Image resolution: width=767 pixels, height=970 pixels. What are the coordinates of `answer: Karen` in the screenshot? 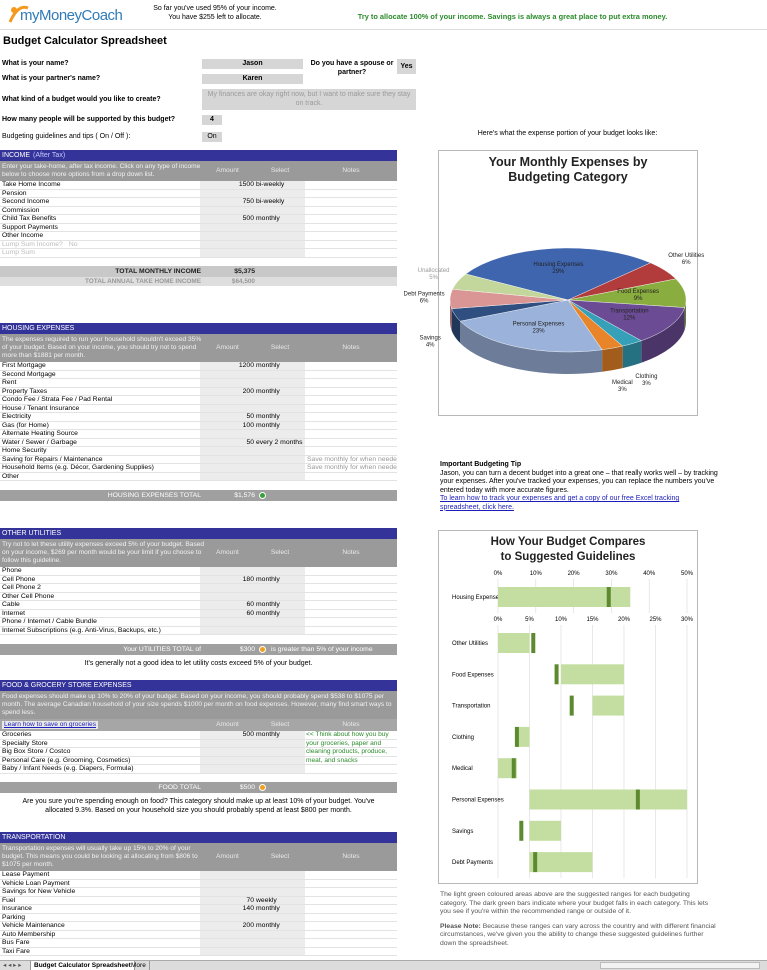 It's located at (252, 79).